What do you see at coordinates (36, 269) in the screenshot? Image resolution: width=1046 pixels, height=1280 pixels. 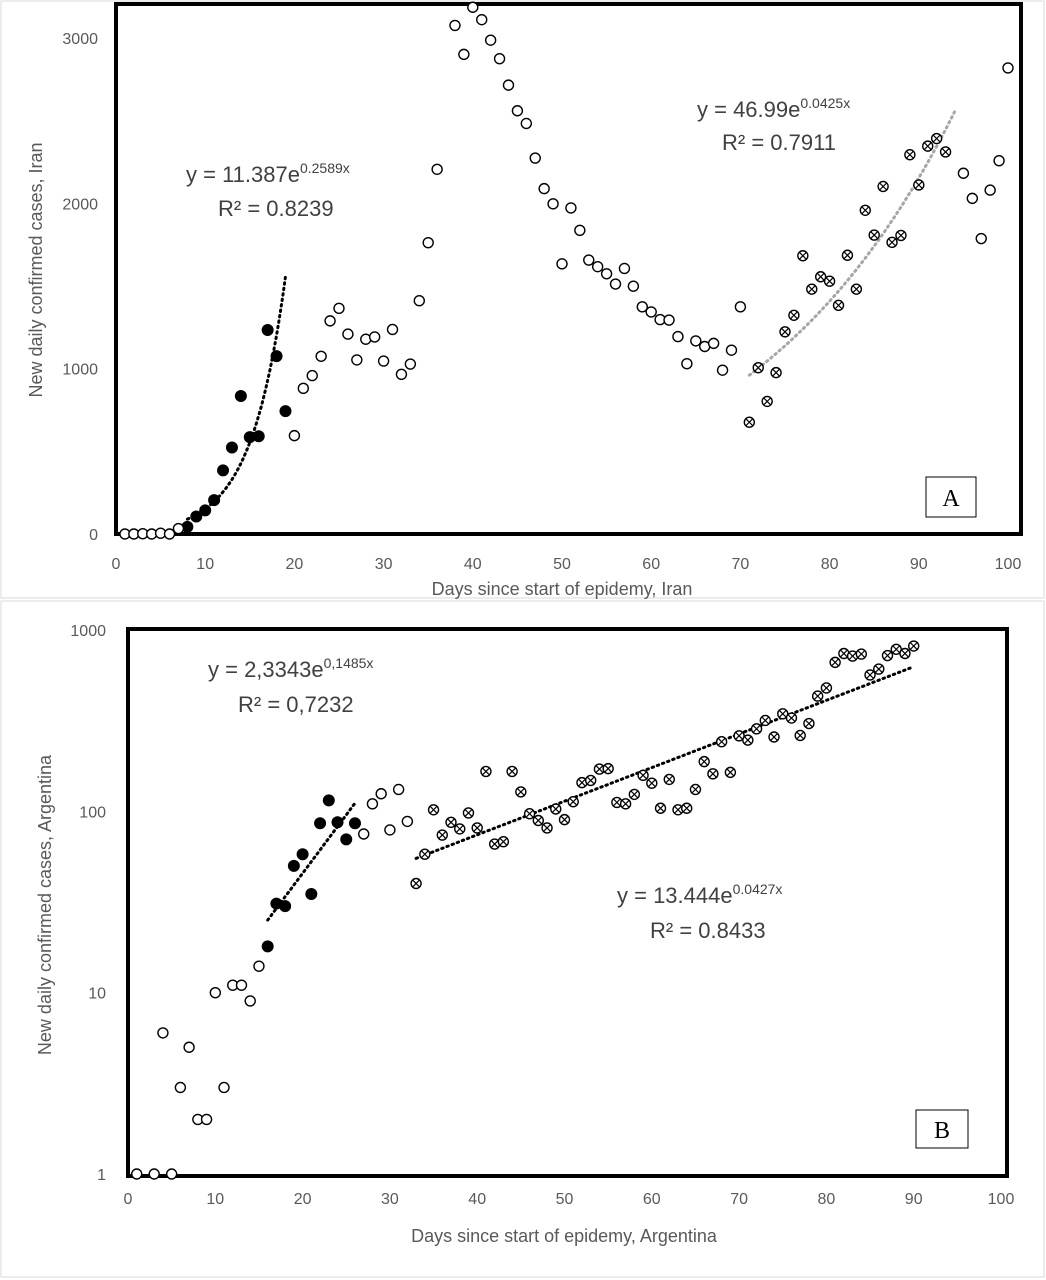 I see `y-axis-title: New daily confirmed cases, Iran` at bounding box center [36, 269].